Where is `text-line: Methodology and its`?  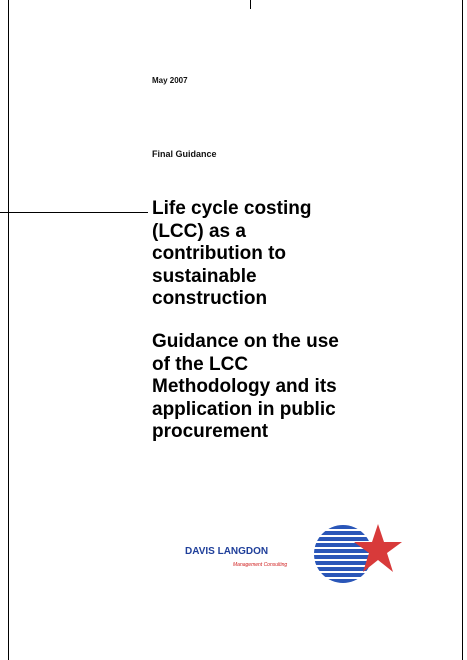 text-line: Methodology and its is located at coordinates (244, 386).